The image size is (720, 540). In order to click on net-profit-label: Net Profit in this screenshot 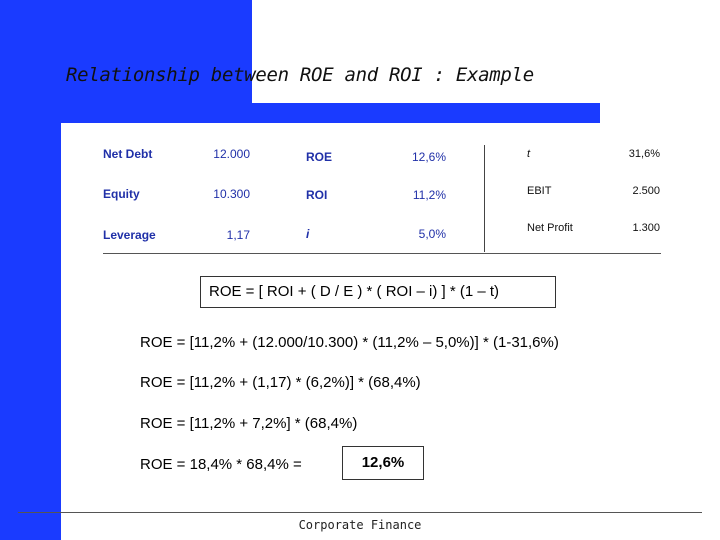, I will do `click(550, 228)`.